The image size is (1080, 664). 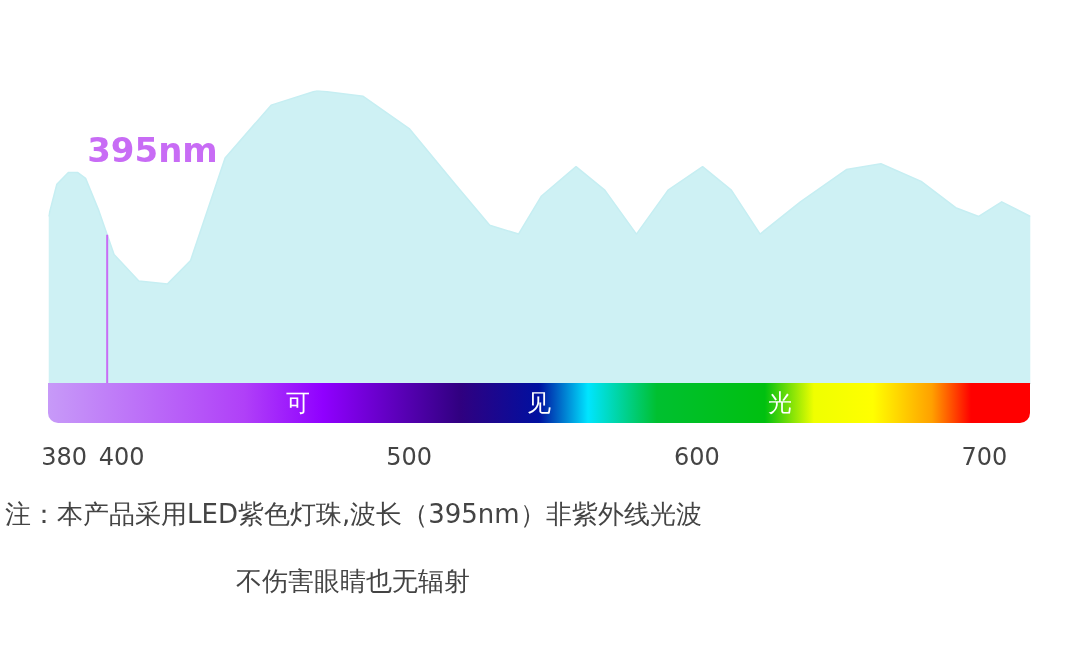 I want to click on text: 注：本产品采用LED紫色灯珠,波长（395nm）非紫外线光波, so click(x=353, y=514).